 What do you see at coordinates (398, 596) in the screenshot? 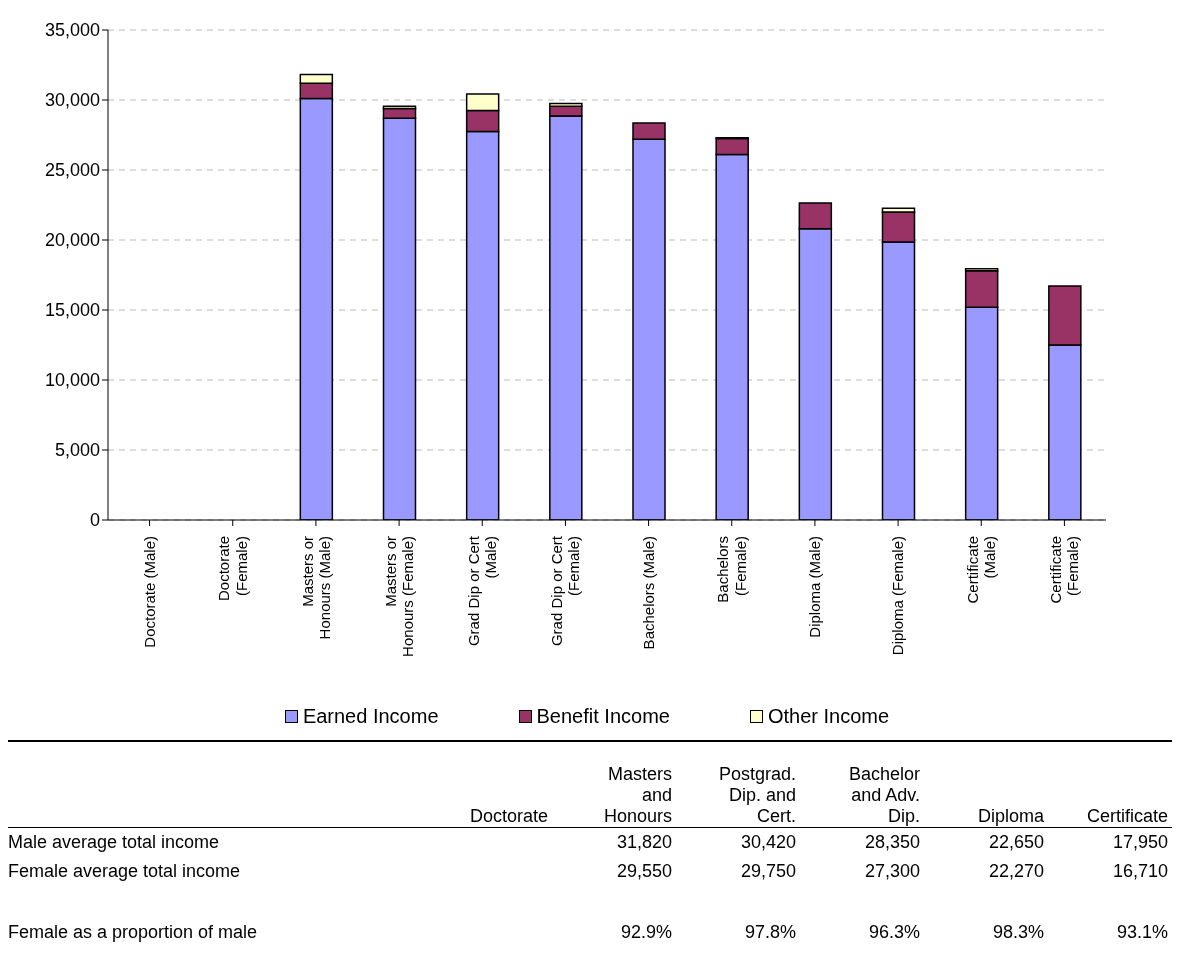
I see `x-tick-label: Masters or Honours (Female)` at bounding box center [398, 596].